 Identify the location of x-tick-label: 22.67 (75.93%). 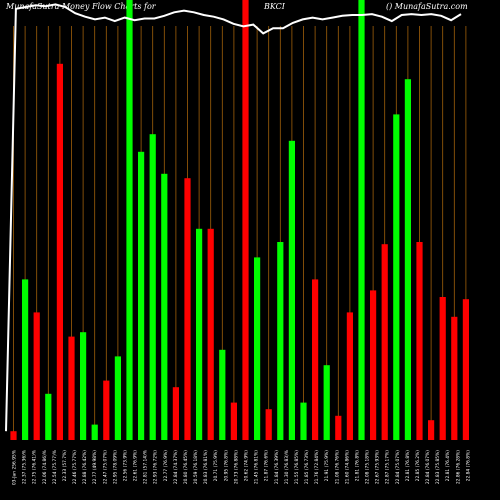
(378, 467).